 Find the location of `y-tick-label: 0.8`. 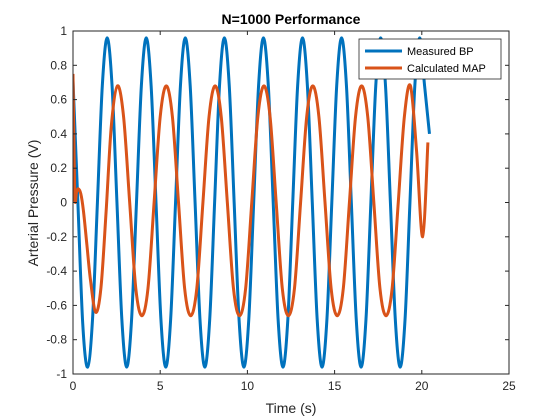

y-tick-label: 0.8 is located at coordinates (58, 65).